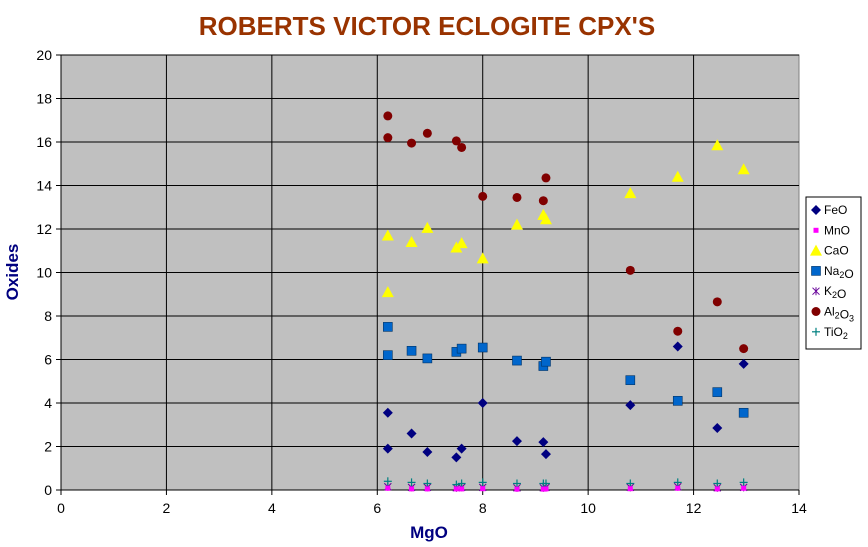 This screenshot has height=547, width=868. What do you see at coordinates (12, 272) in the screenshot?
I see `y-axis-title: Oxides` at bounding box center [12, 272].